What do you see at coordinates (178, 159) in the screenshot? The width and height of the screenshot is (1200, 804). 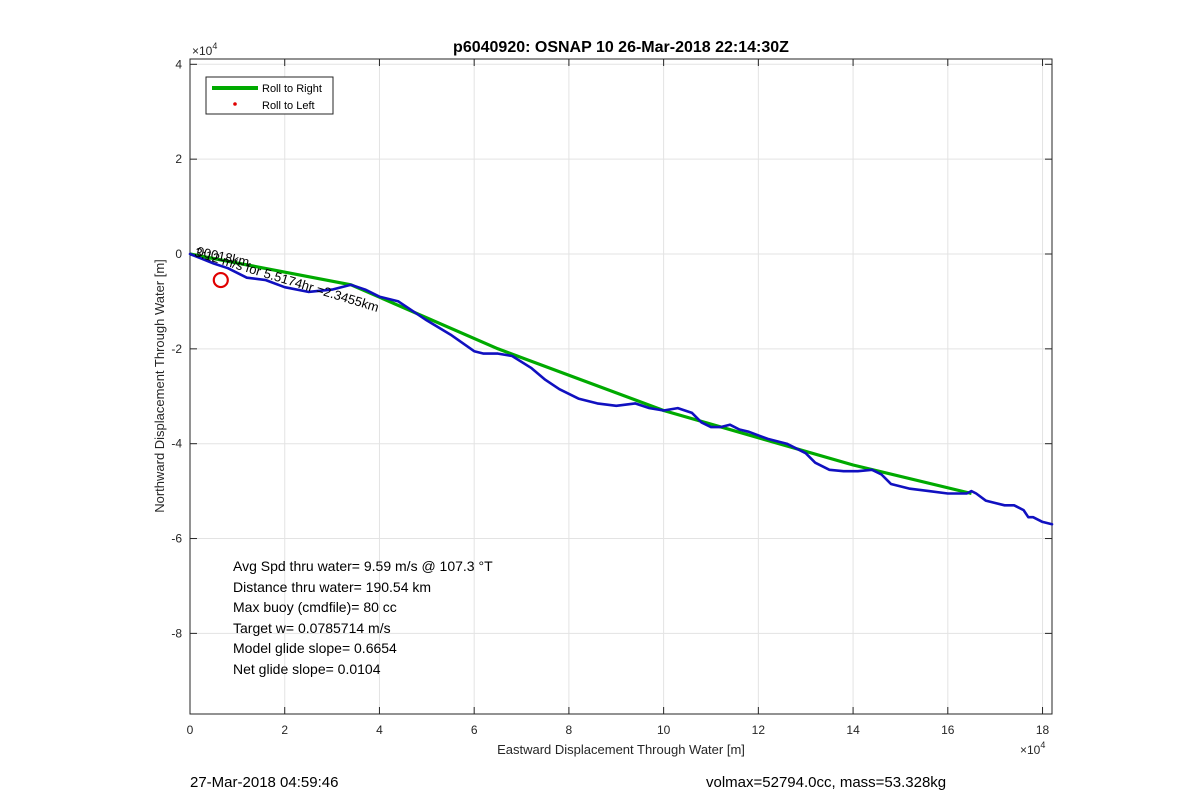 I see `y-tick-label: 2` at bounding box center [178, 159].